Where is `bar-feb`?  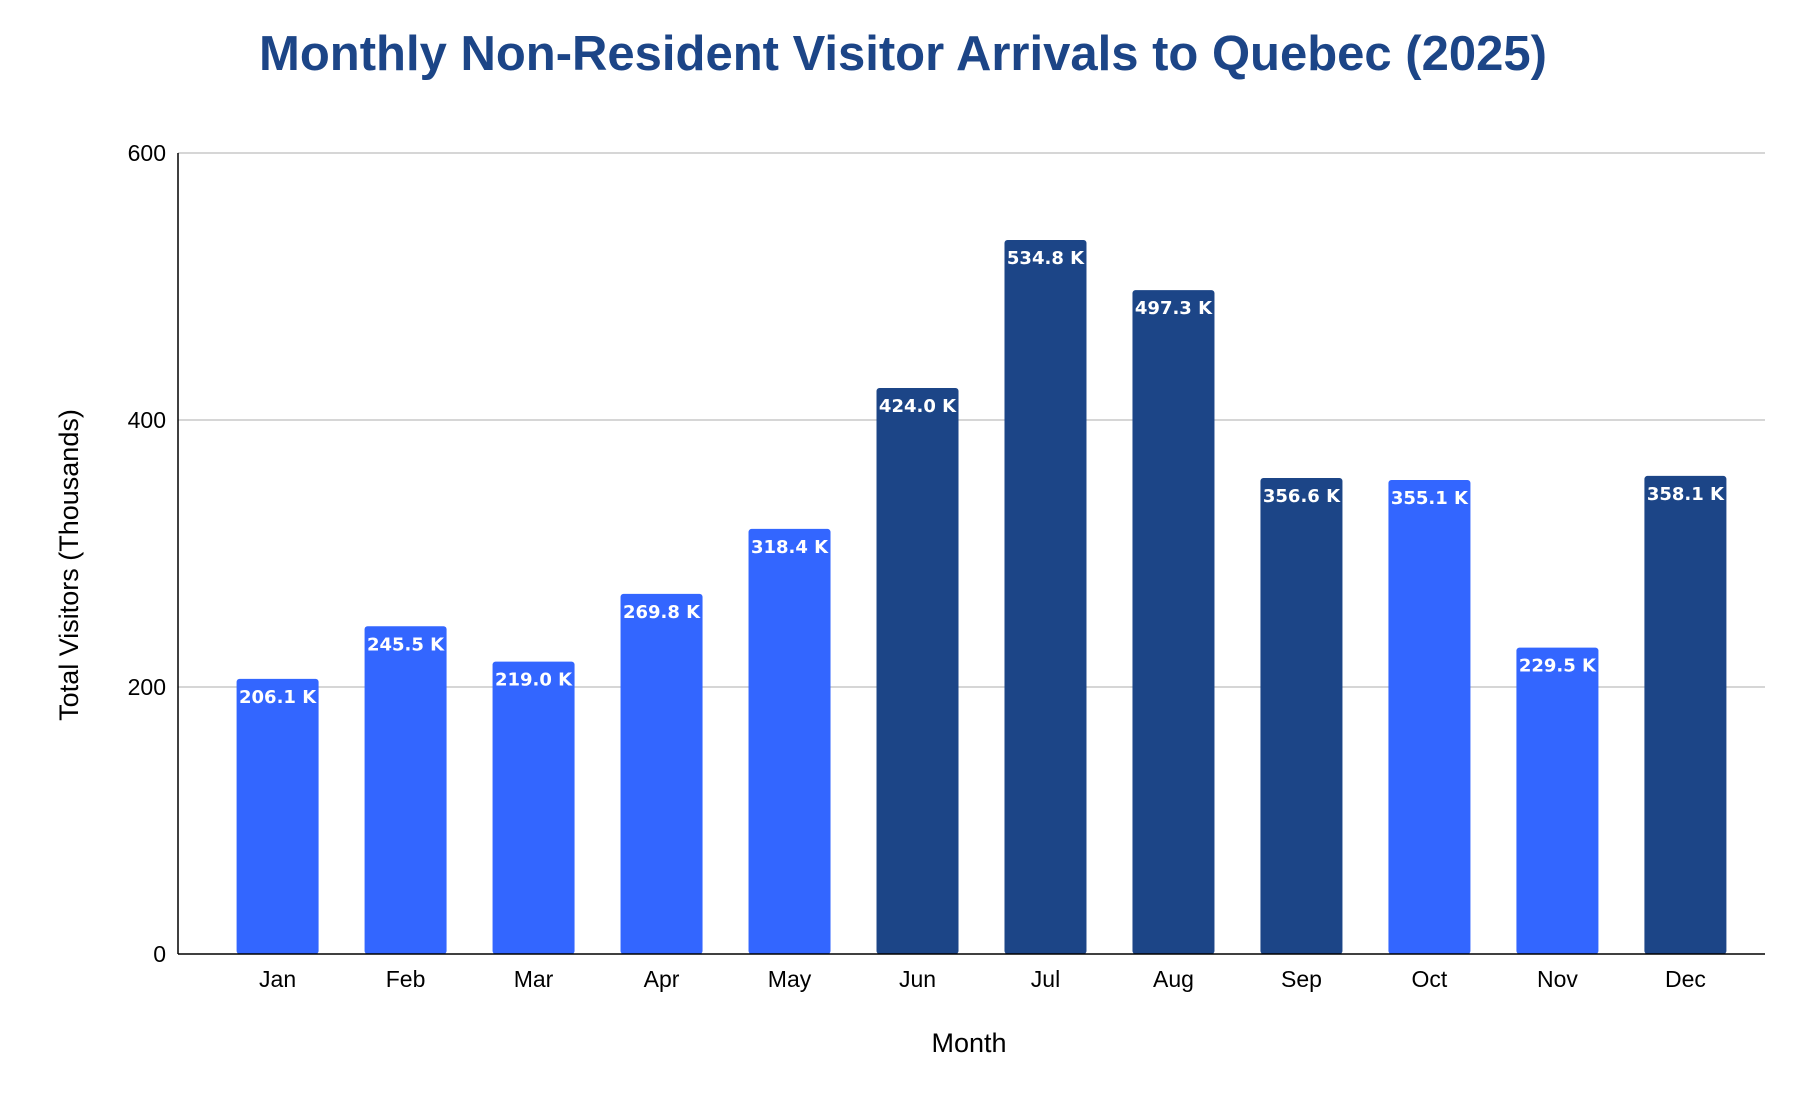
bar-feb is located at coordinates (405, 790).